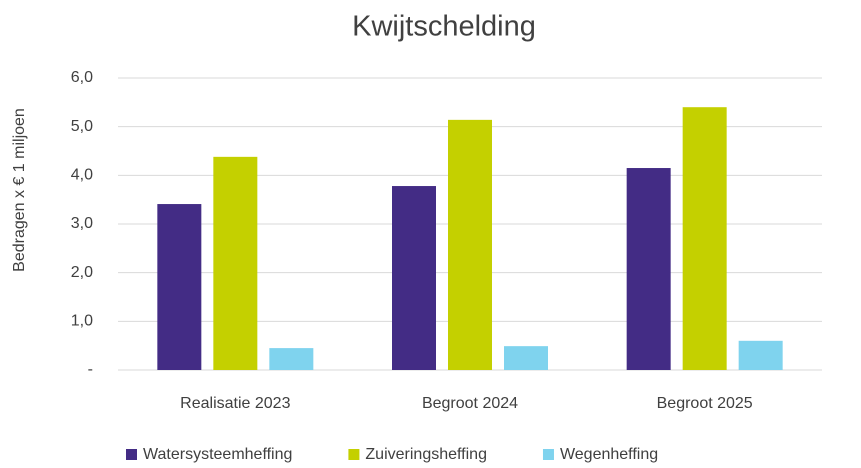 This screenshot has height=468, width=861. Describe the element at coordinates (82, 175) in the screenshot. I see `y-tick-label: 4,0` at that location.